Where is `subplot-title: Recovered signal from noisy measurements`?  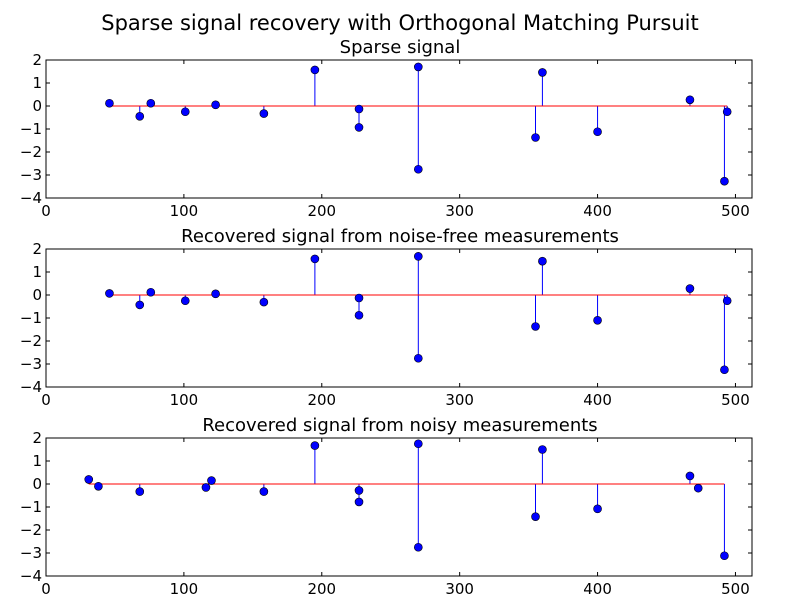 subplot-title: Recovered signal from noisy measurements is located at coordinates (399, 425).